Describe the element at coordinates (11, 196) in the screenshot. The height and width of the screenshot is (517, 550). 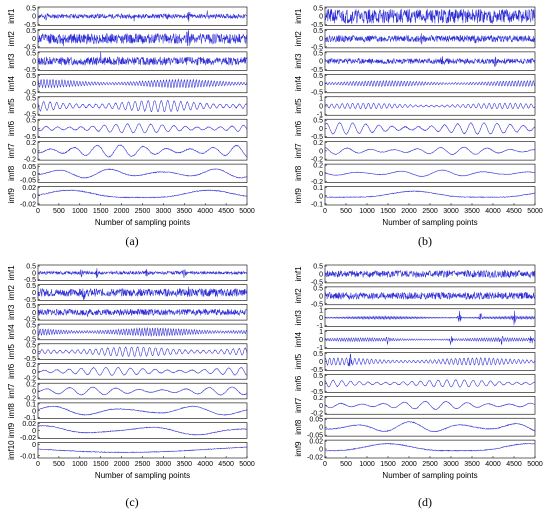
I see `panel-label-imf9: imf9` at that location.